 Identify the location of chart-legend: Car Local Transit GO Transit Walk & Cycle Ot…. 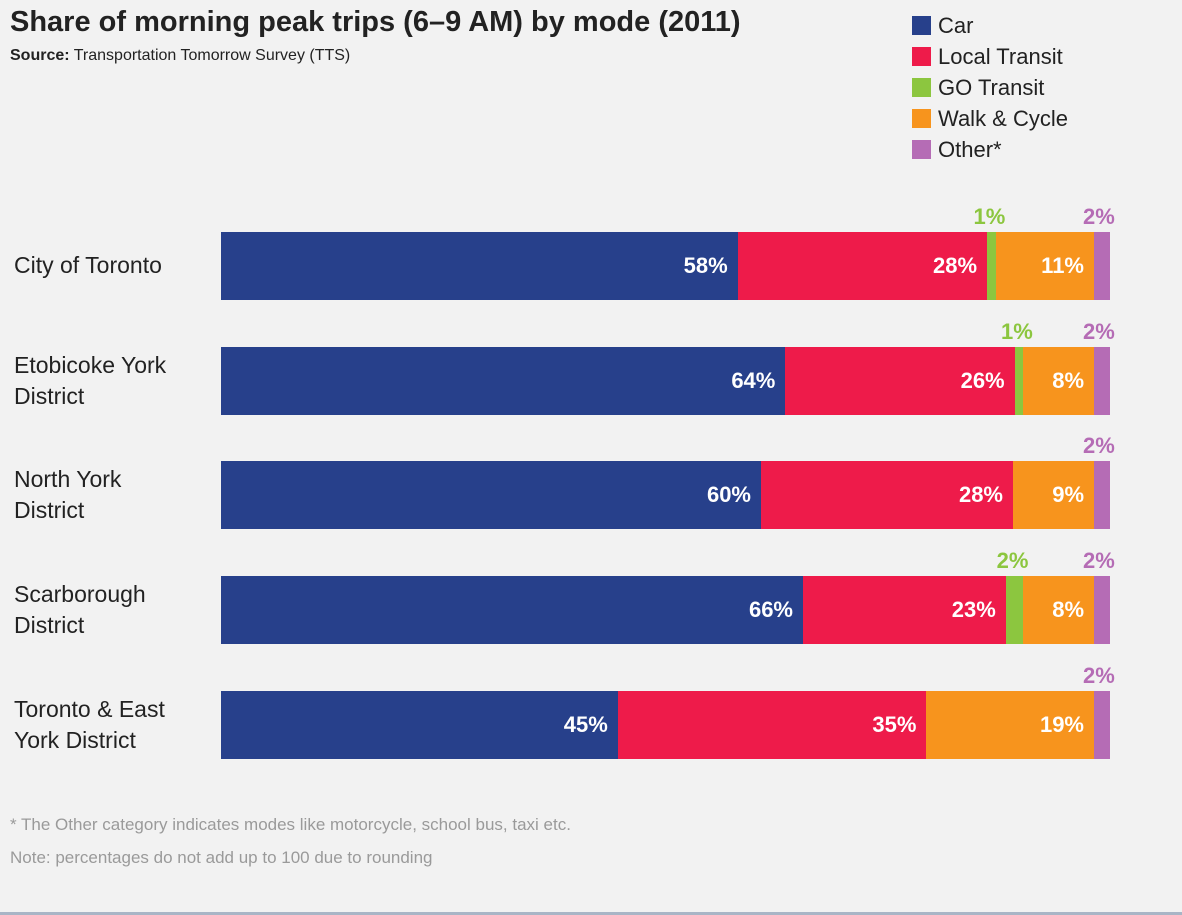
(990, 87).